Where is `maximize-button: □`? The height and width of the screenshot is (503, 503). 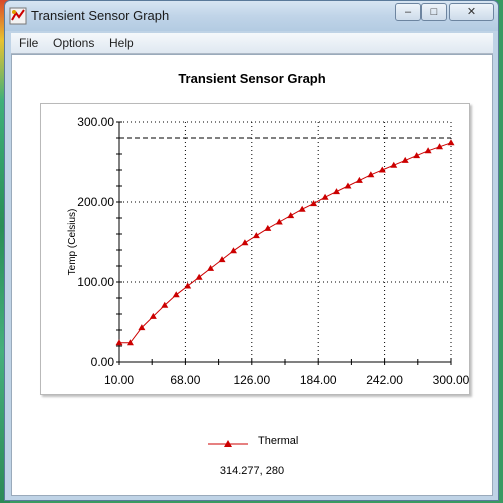
maximize-button: □ is located at coordinates (434, 12).